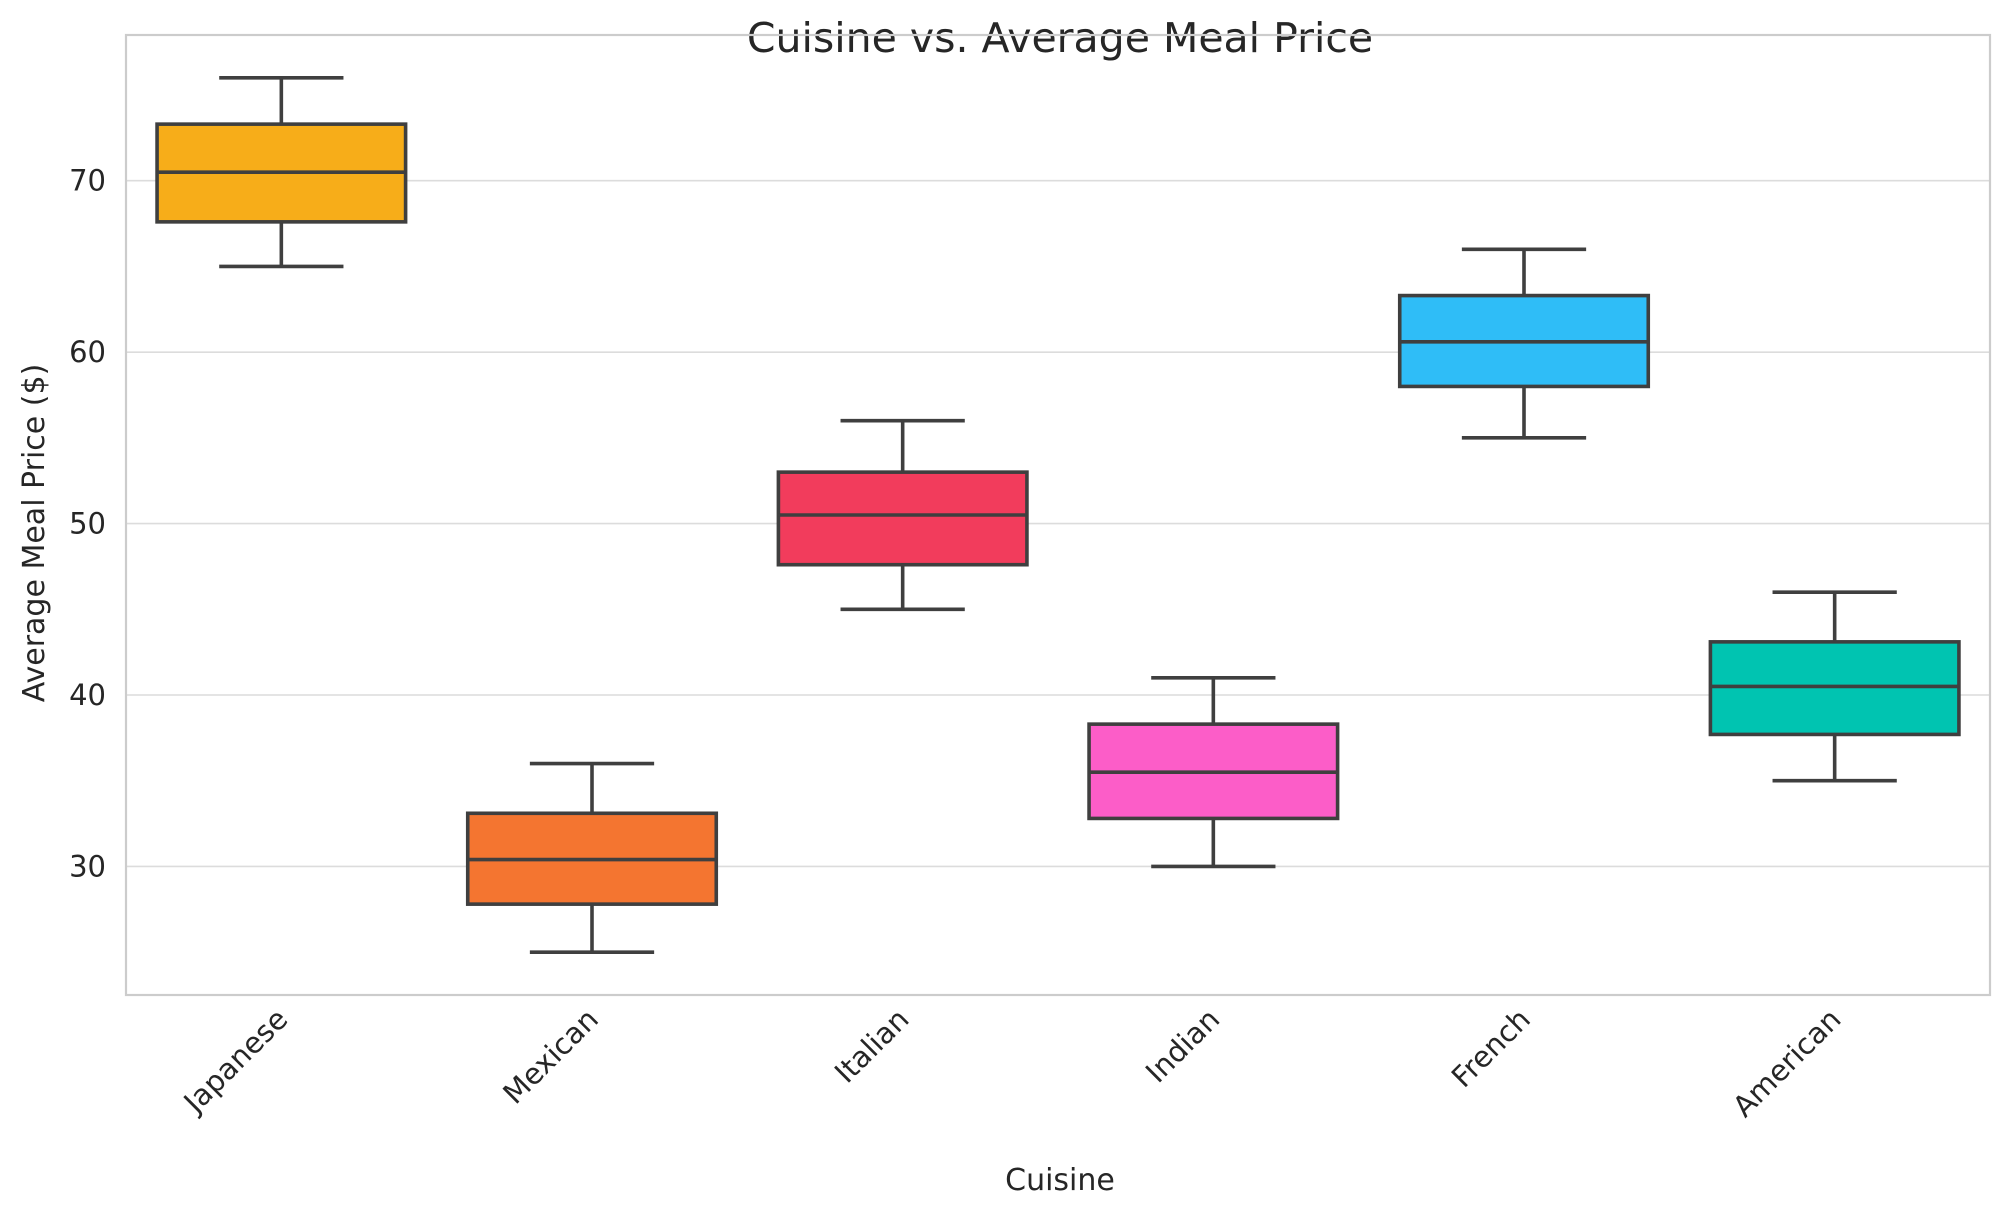  I want to click on y-tick-label: 60, so click(87, 352).